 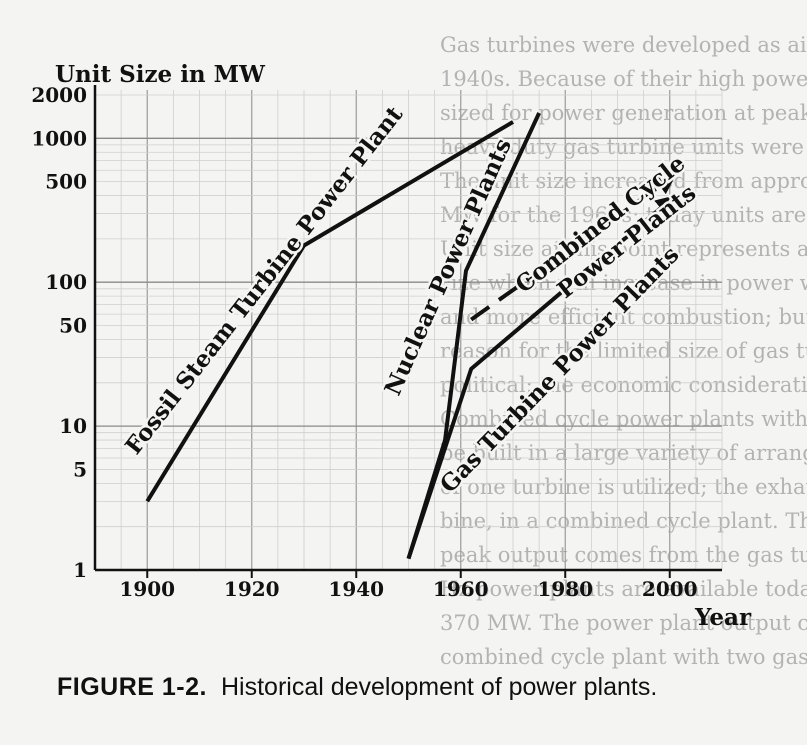 What do you see at coordinates (356, 589) in the screenshot?
I see `x-tick-label: 1940` at bounding box center [356, 589].